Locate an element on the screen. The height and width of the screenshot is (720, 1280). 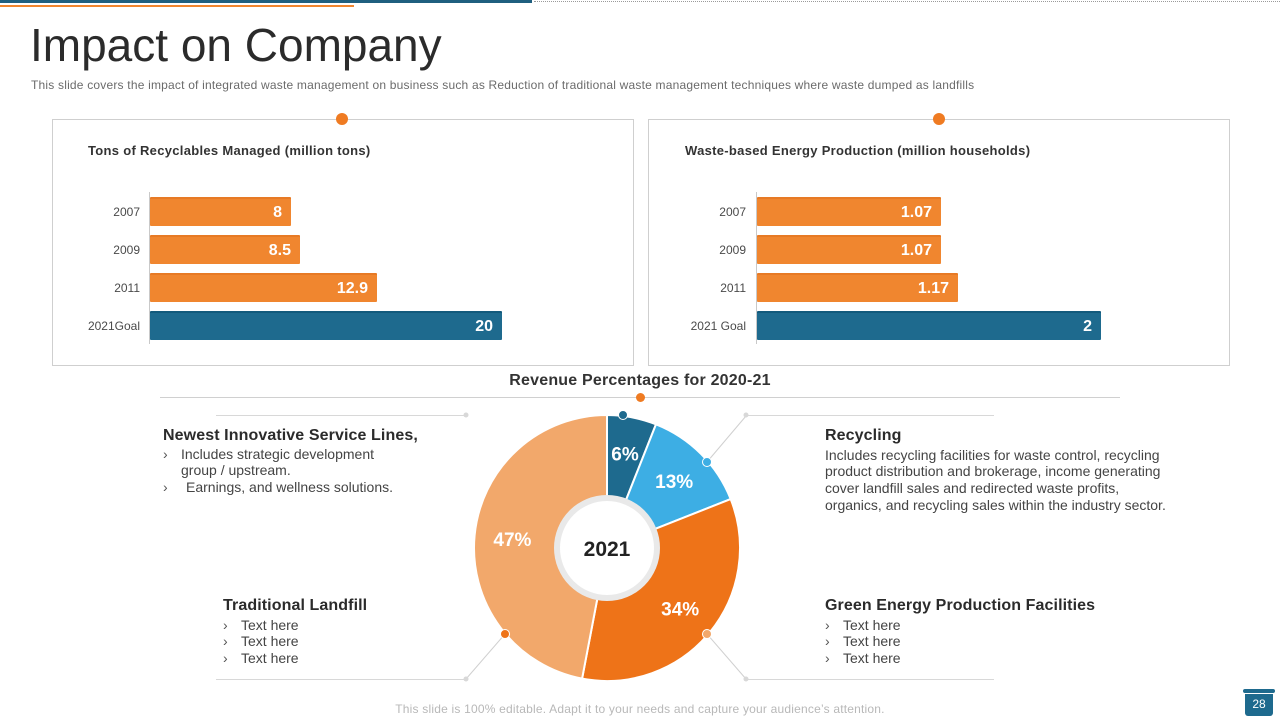
top-right-separator is located at coordinates (869, 415).